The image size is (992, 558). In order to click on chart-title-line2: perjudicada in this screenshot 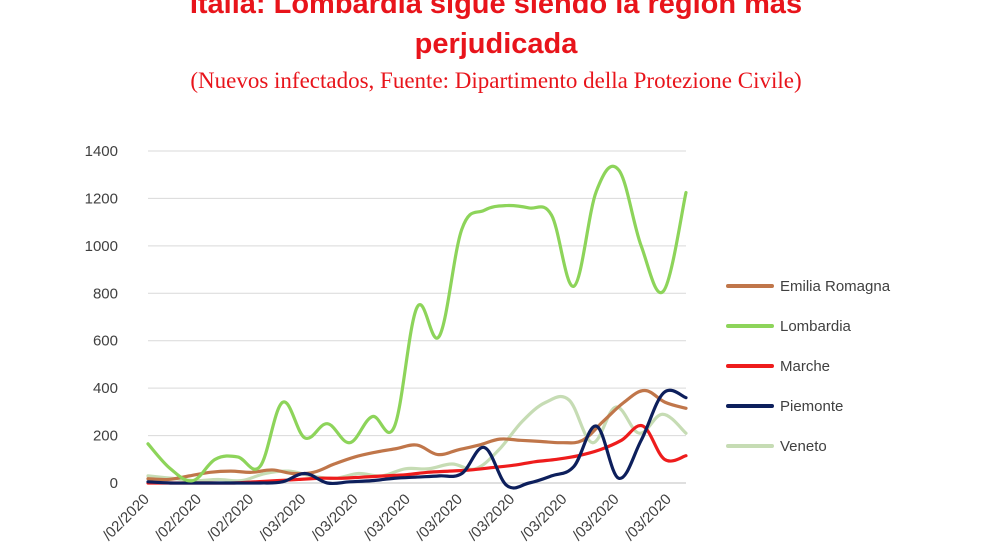, I will do `click(496, 44)`.